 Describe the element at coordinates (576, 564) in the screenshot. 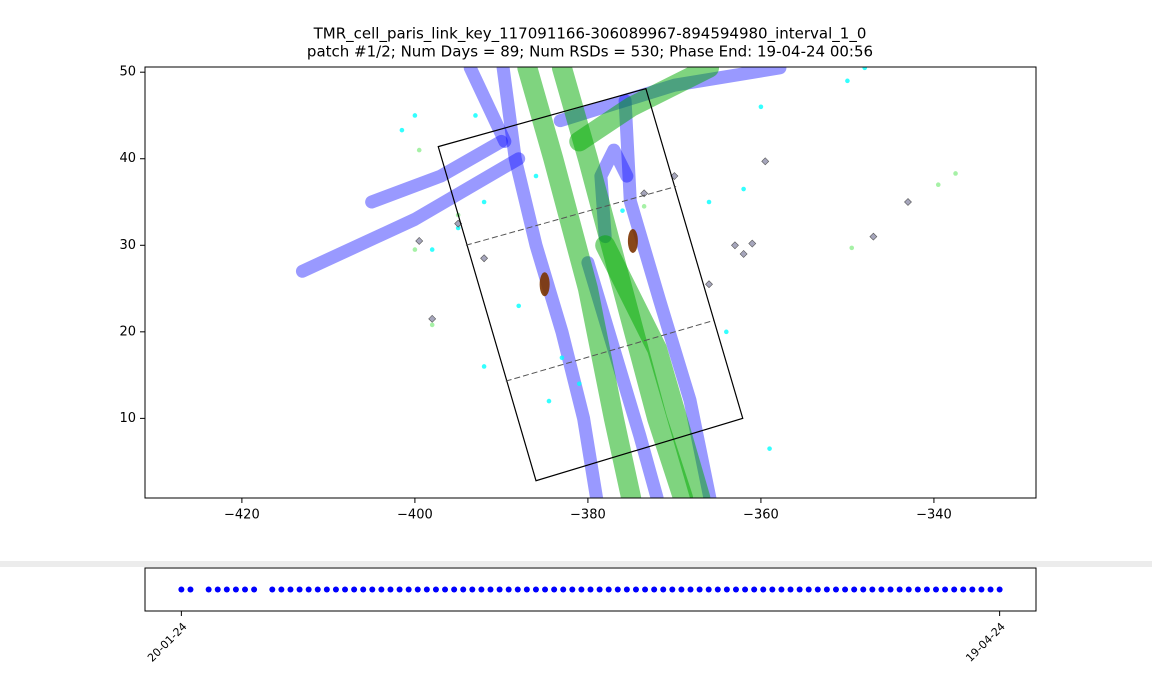

I see `separator` at that location.